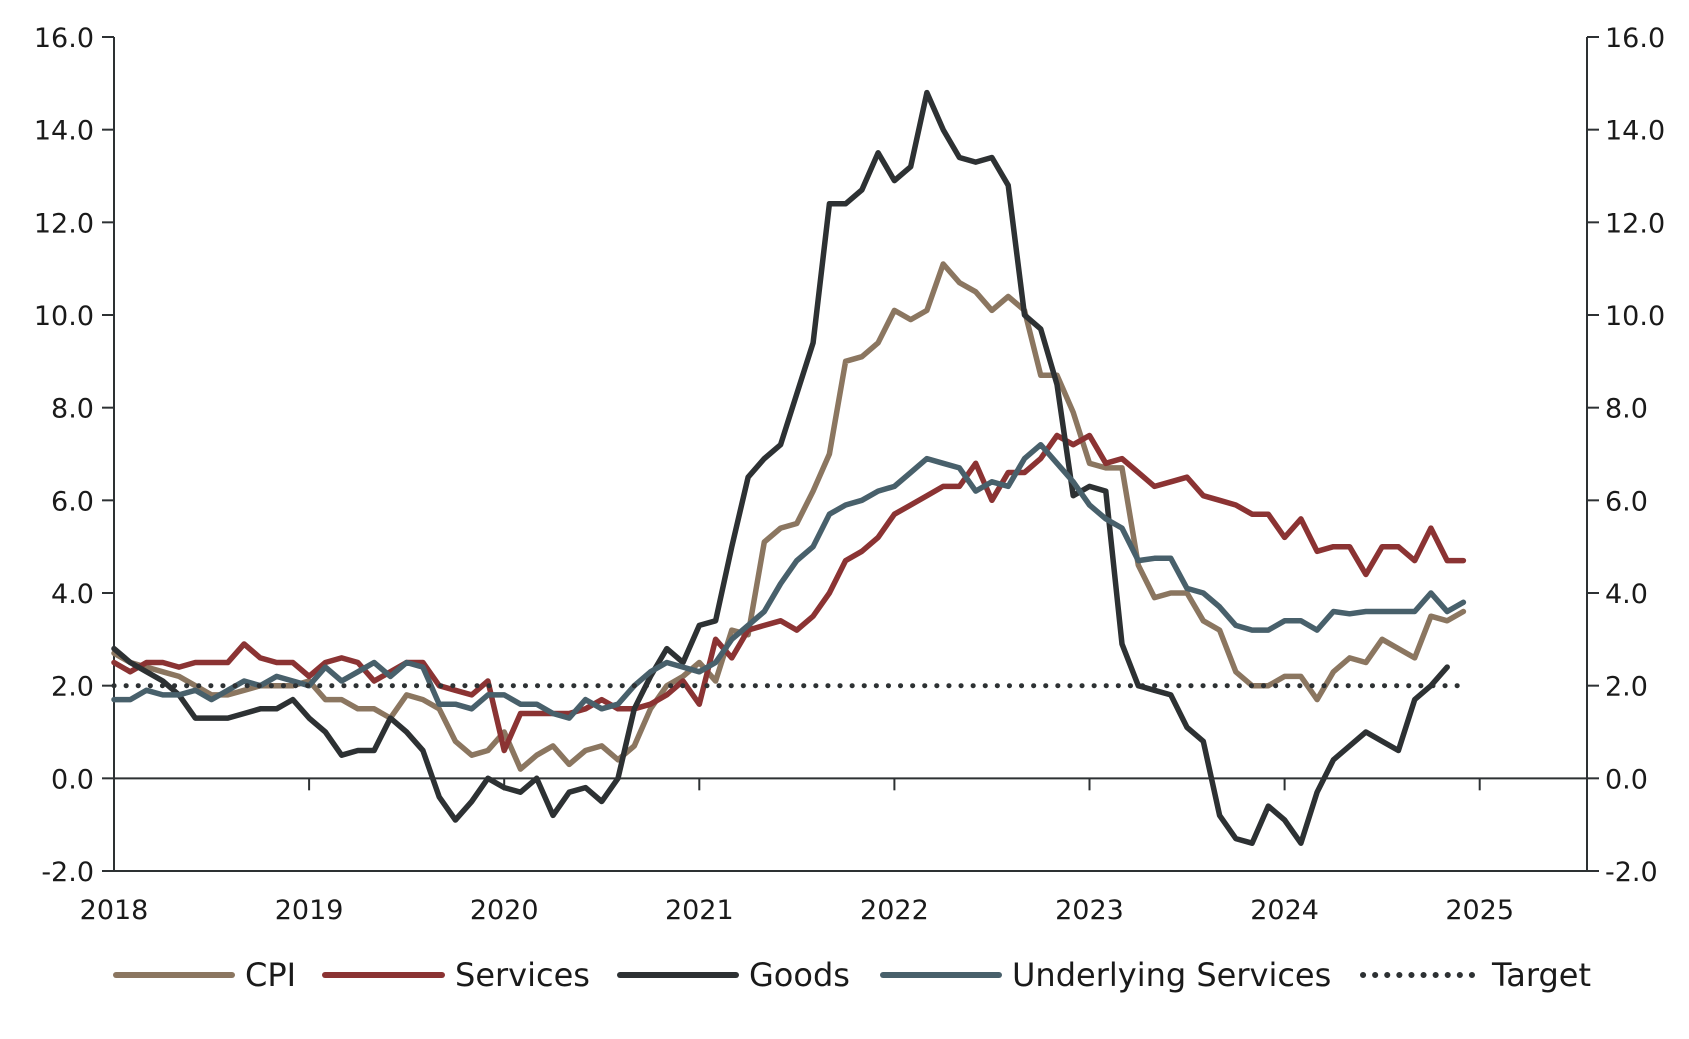 This screenshot has height=1039, width=1689. I want to click on left-y-tick-label: 6.0, so click(72, 501).